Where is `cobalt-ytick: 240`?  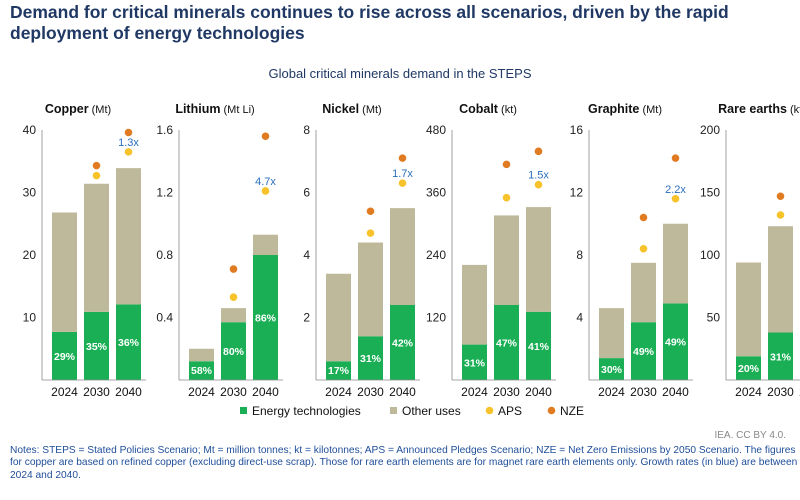
cobalt-ytick: 240 is located at coordinates (436, 255).